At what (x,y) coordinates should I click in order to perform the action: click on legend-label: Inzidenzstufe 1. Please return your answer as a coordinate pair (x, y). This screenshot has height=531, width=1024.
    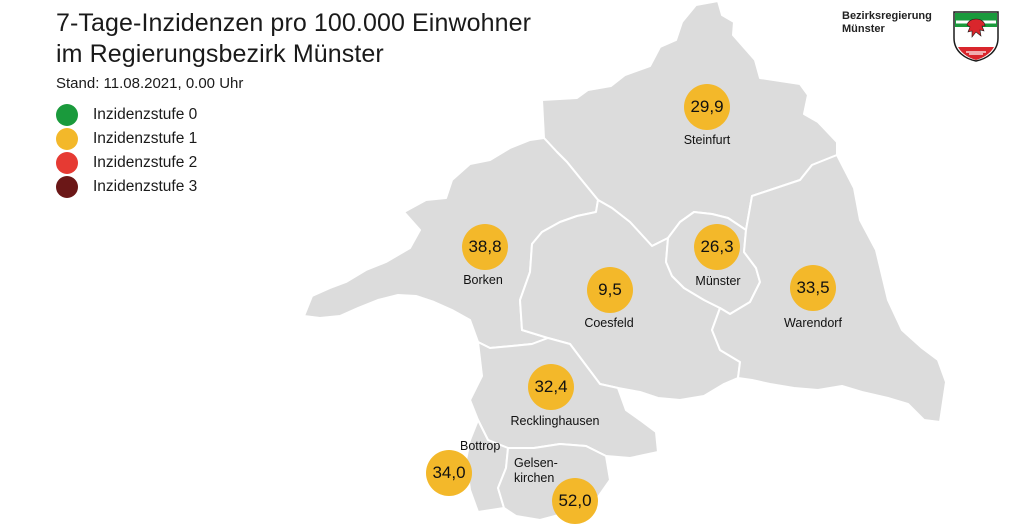
    Looking at the image, I should click on (145, 138).